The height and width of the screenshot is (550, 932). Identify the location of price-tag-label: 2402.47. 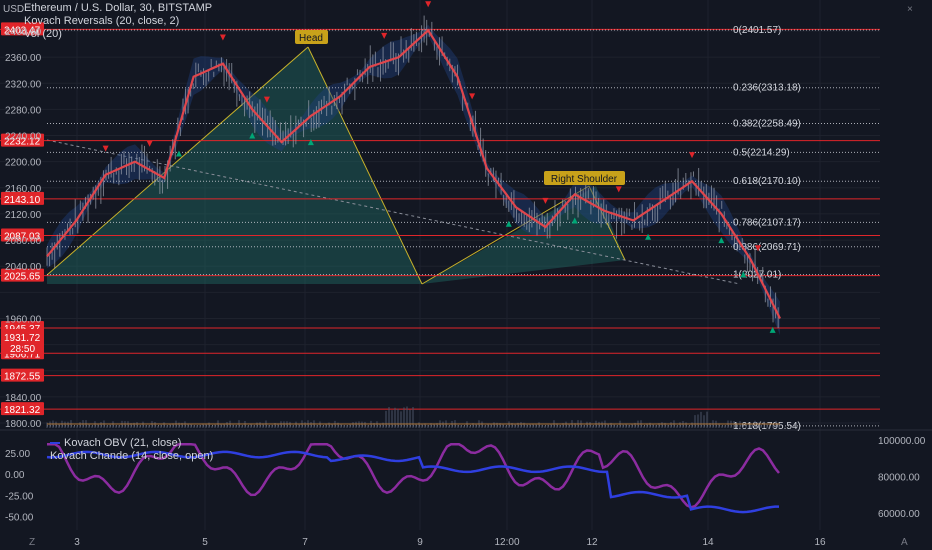
(22, 30).